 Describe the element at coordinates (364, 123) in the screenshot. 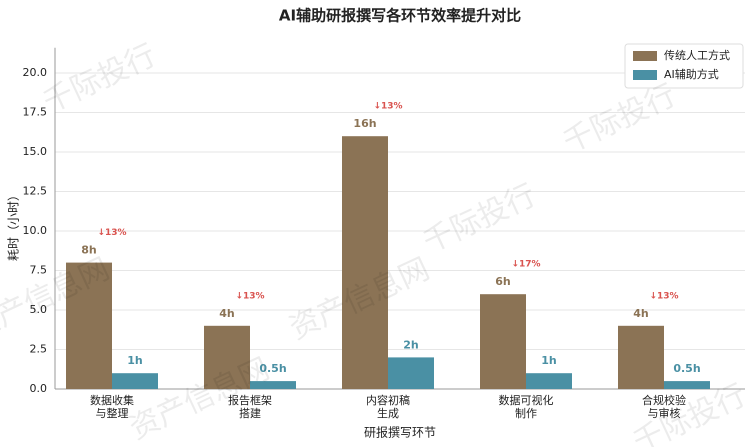

I see `value-label: 16h` at that location.